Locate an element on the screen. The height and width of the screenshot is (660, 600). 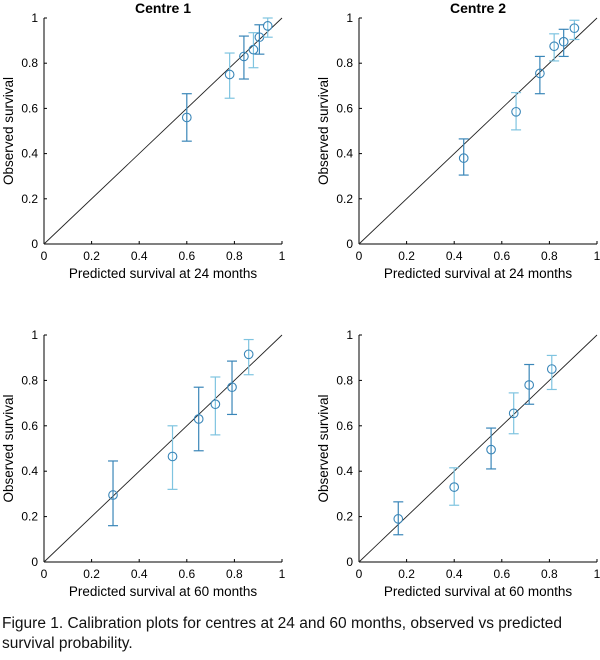
panel-title: Centre 1 is located at coordinates (163, 8).